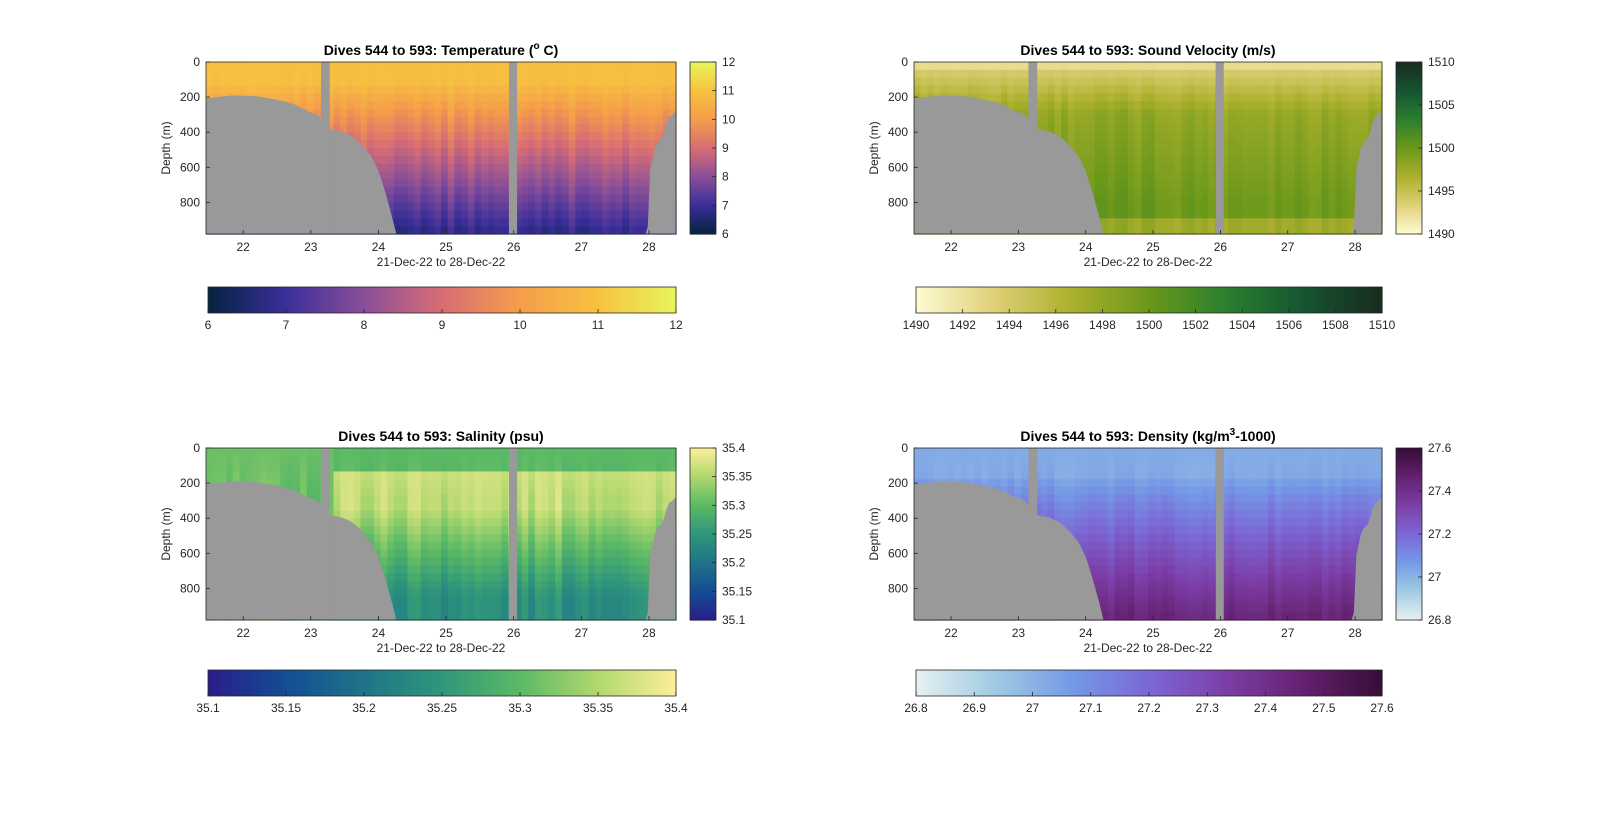 The image size is (1600, 815). What do you see at coordinates (444, 309) in the screenshot?
I see `colorbar-horizontal: 6 7 8 9 10 11 12` at bounding box center [444, 309].